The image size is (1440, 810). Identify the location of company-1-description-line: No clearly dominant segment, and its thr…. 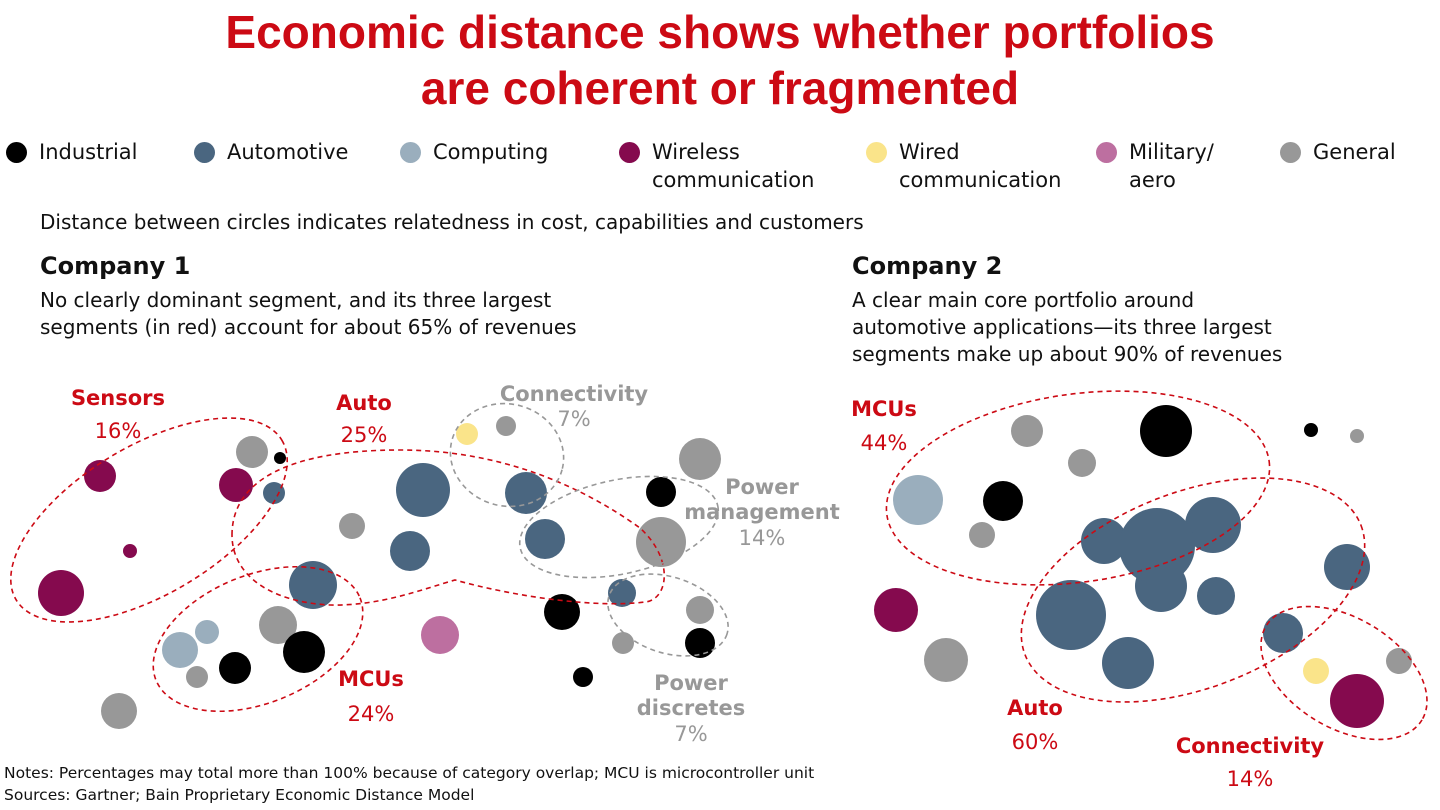
(296, 300).